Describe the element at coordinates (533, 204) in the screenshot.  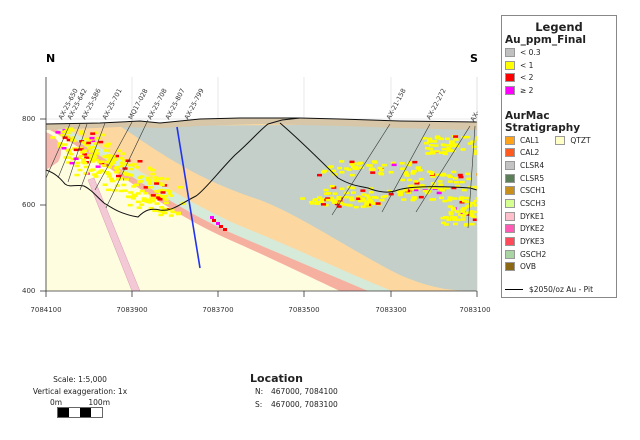
I see `legend-item-label: CSCH3` at that location.